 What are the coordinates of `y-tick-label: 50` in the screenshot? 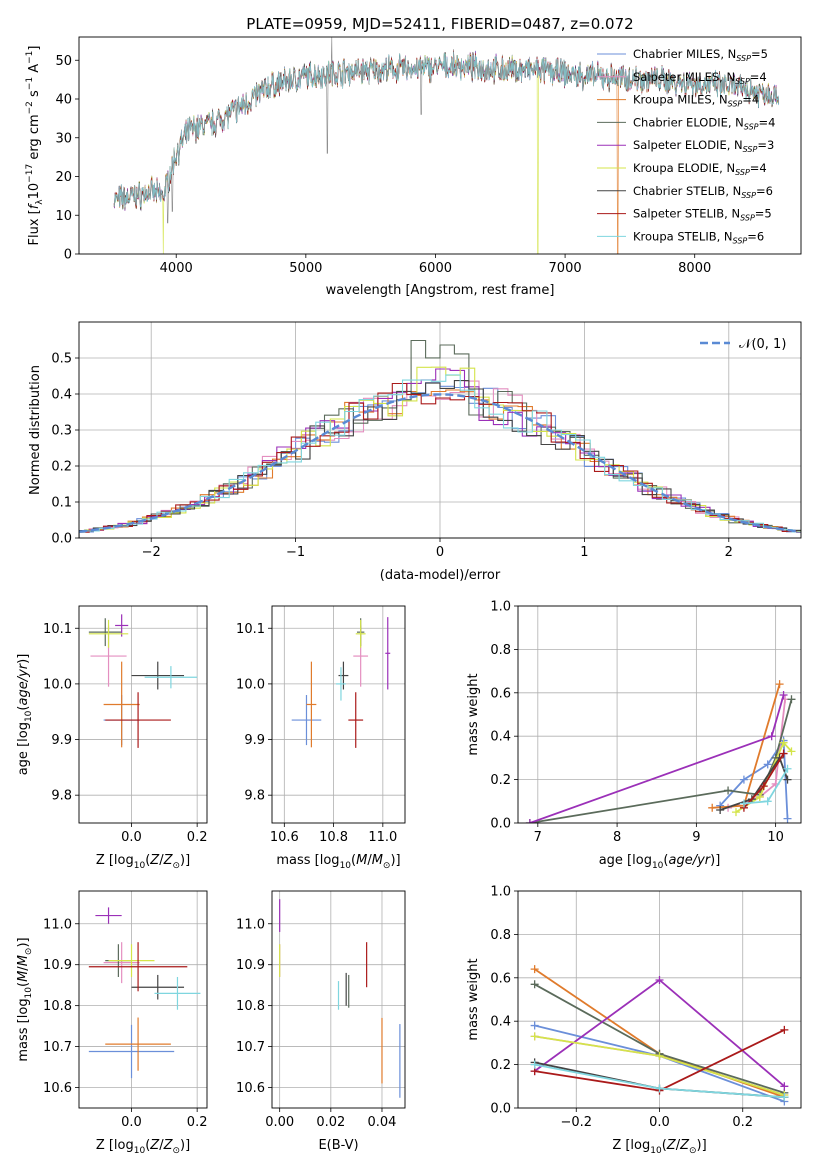 It's located at (63, 61).